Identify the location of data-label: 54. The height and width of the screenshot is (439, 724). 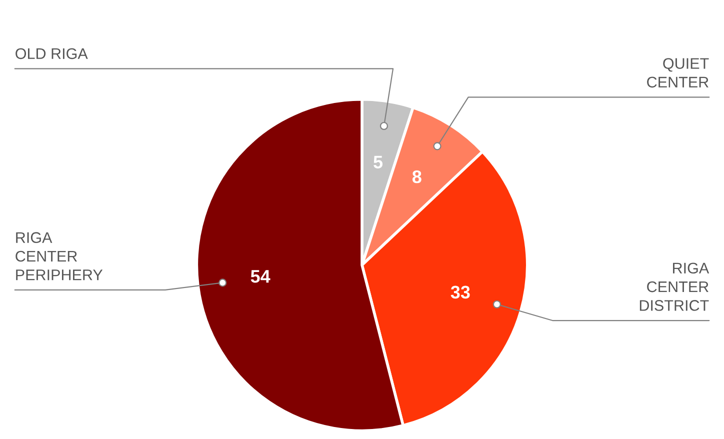
(260, 276).